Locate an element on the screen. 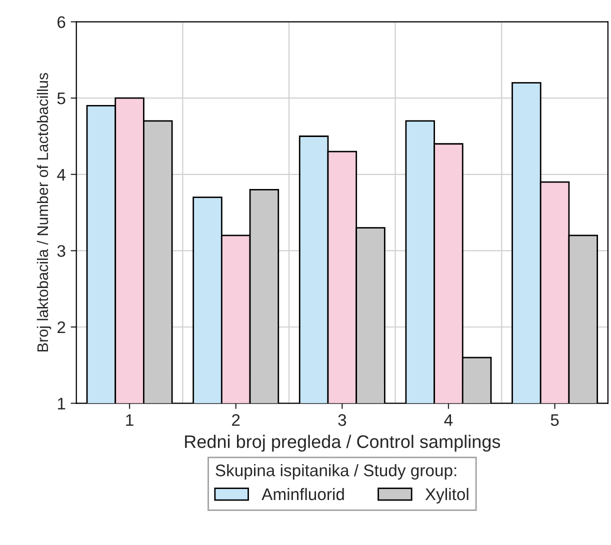 This screenshot has width=611, height=545. y-tick-label: 4 is located at coordinates (61, 174).